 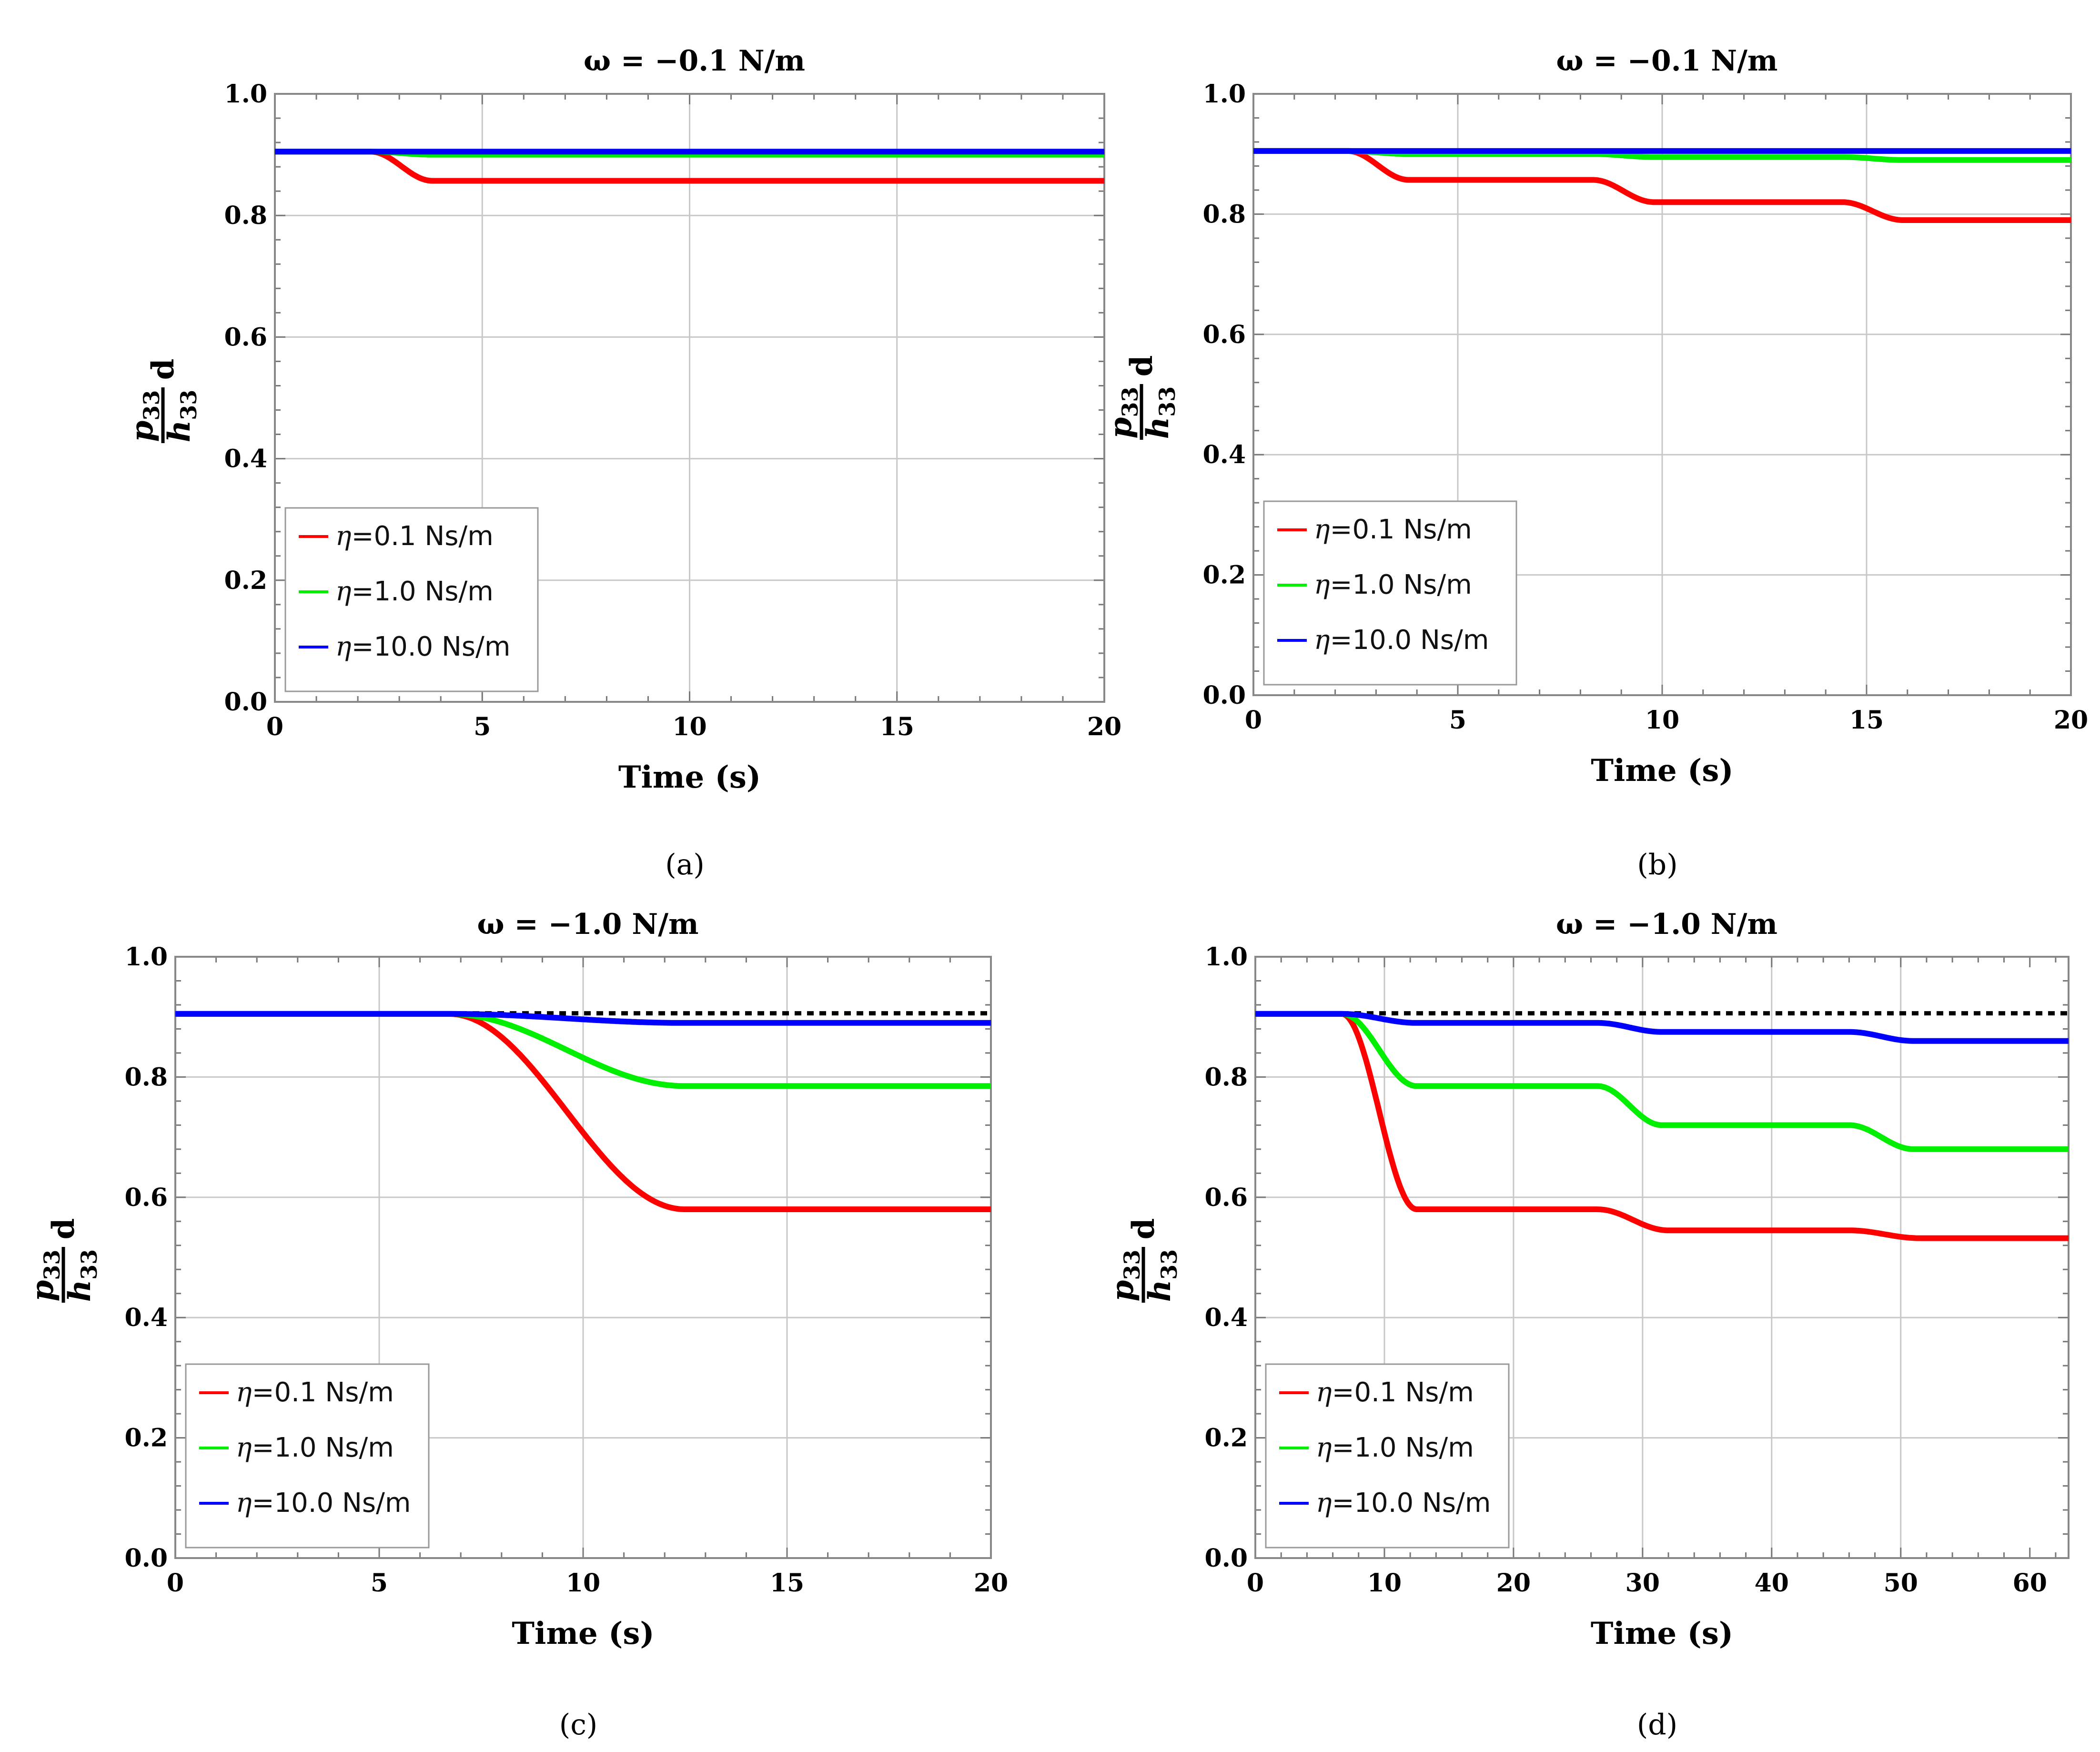 What do you see at coordinates (1657, 1725) in the screenshot?
I see `panel-label: (d)` at bounding box center [1657, 1725].